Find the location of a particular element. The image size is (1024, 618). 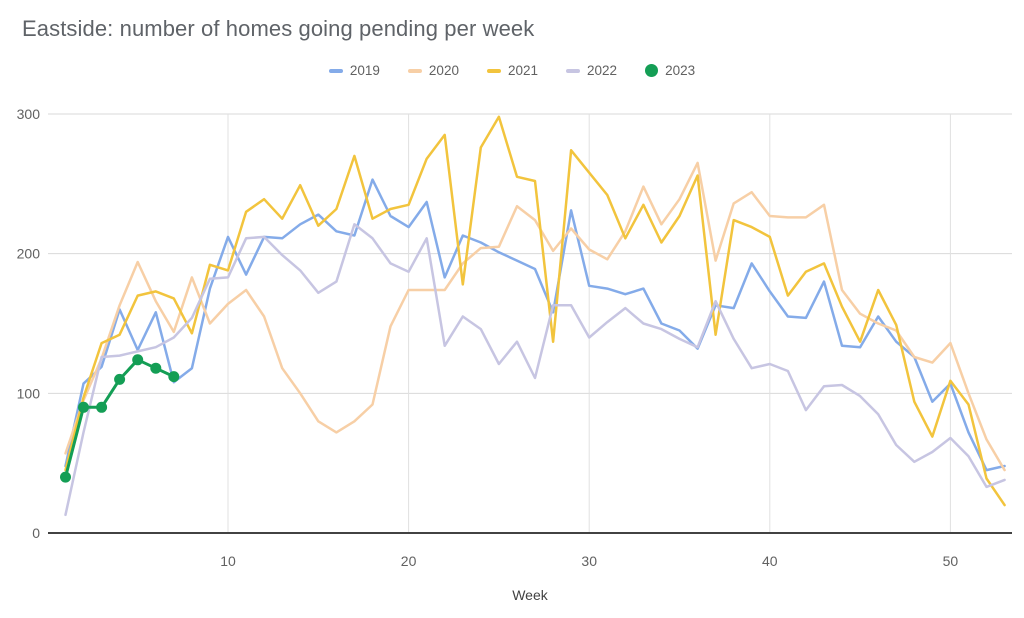

x-tick-label-10: 10 is located at coordinates (228, 561).